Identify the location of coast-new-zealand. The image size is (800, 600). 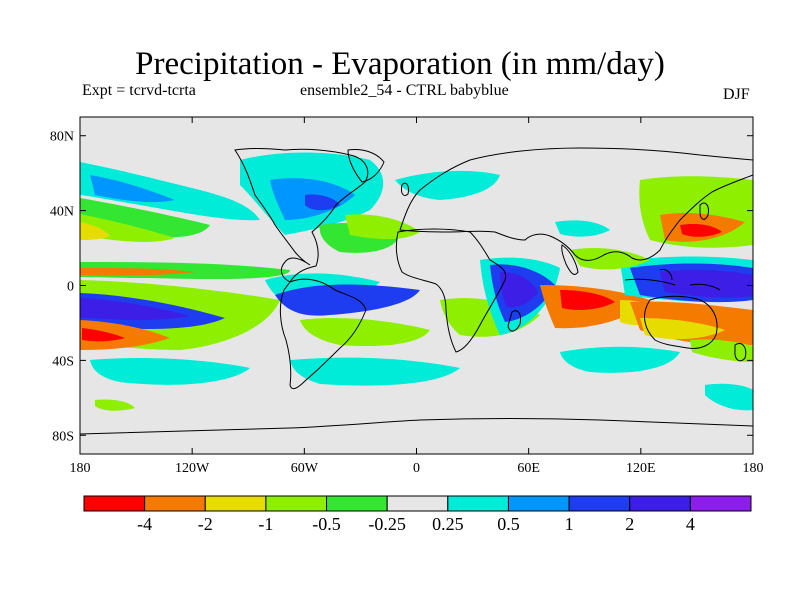
(740, 352).